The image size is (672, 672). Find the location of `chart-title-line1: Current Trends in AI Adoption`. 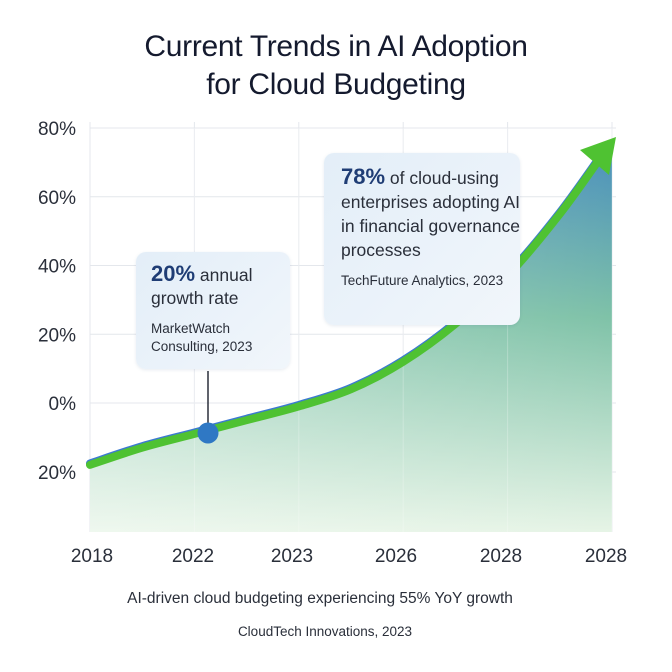

chart-title-line1: Current Trends in AI Adoption is located at coordinates (336, 46).